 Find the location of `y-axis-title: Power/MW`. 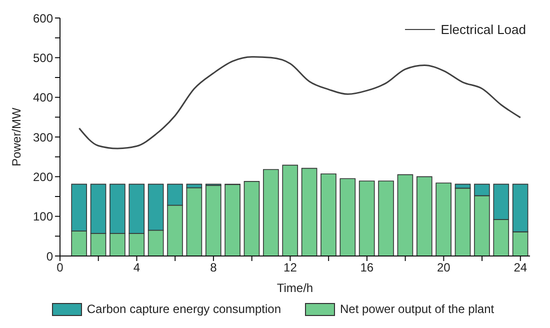

y-axis-title: Power/MW is located at coordinates (16, 136).